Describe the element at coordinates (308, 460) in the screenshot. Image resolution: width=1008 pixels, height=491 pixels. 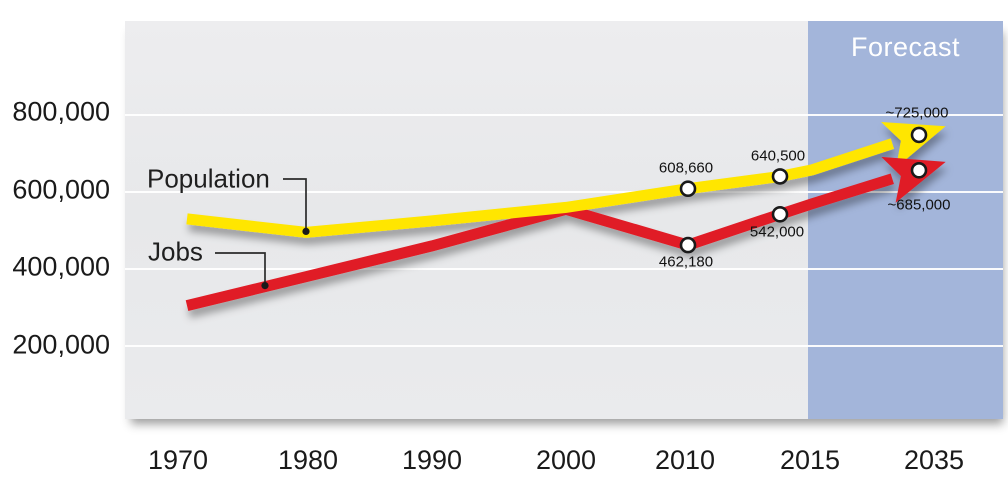
I see `x-axis-tick-1980: 1980` at that location.